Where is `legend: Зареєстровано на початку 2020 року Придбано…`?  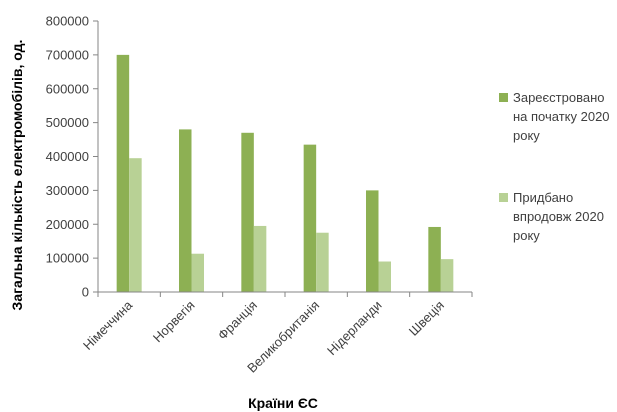
legend: Зареєстровано на початку 2020 року Придбано… is located at coordinates (554, 166).